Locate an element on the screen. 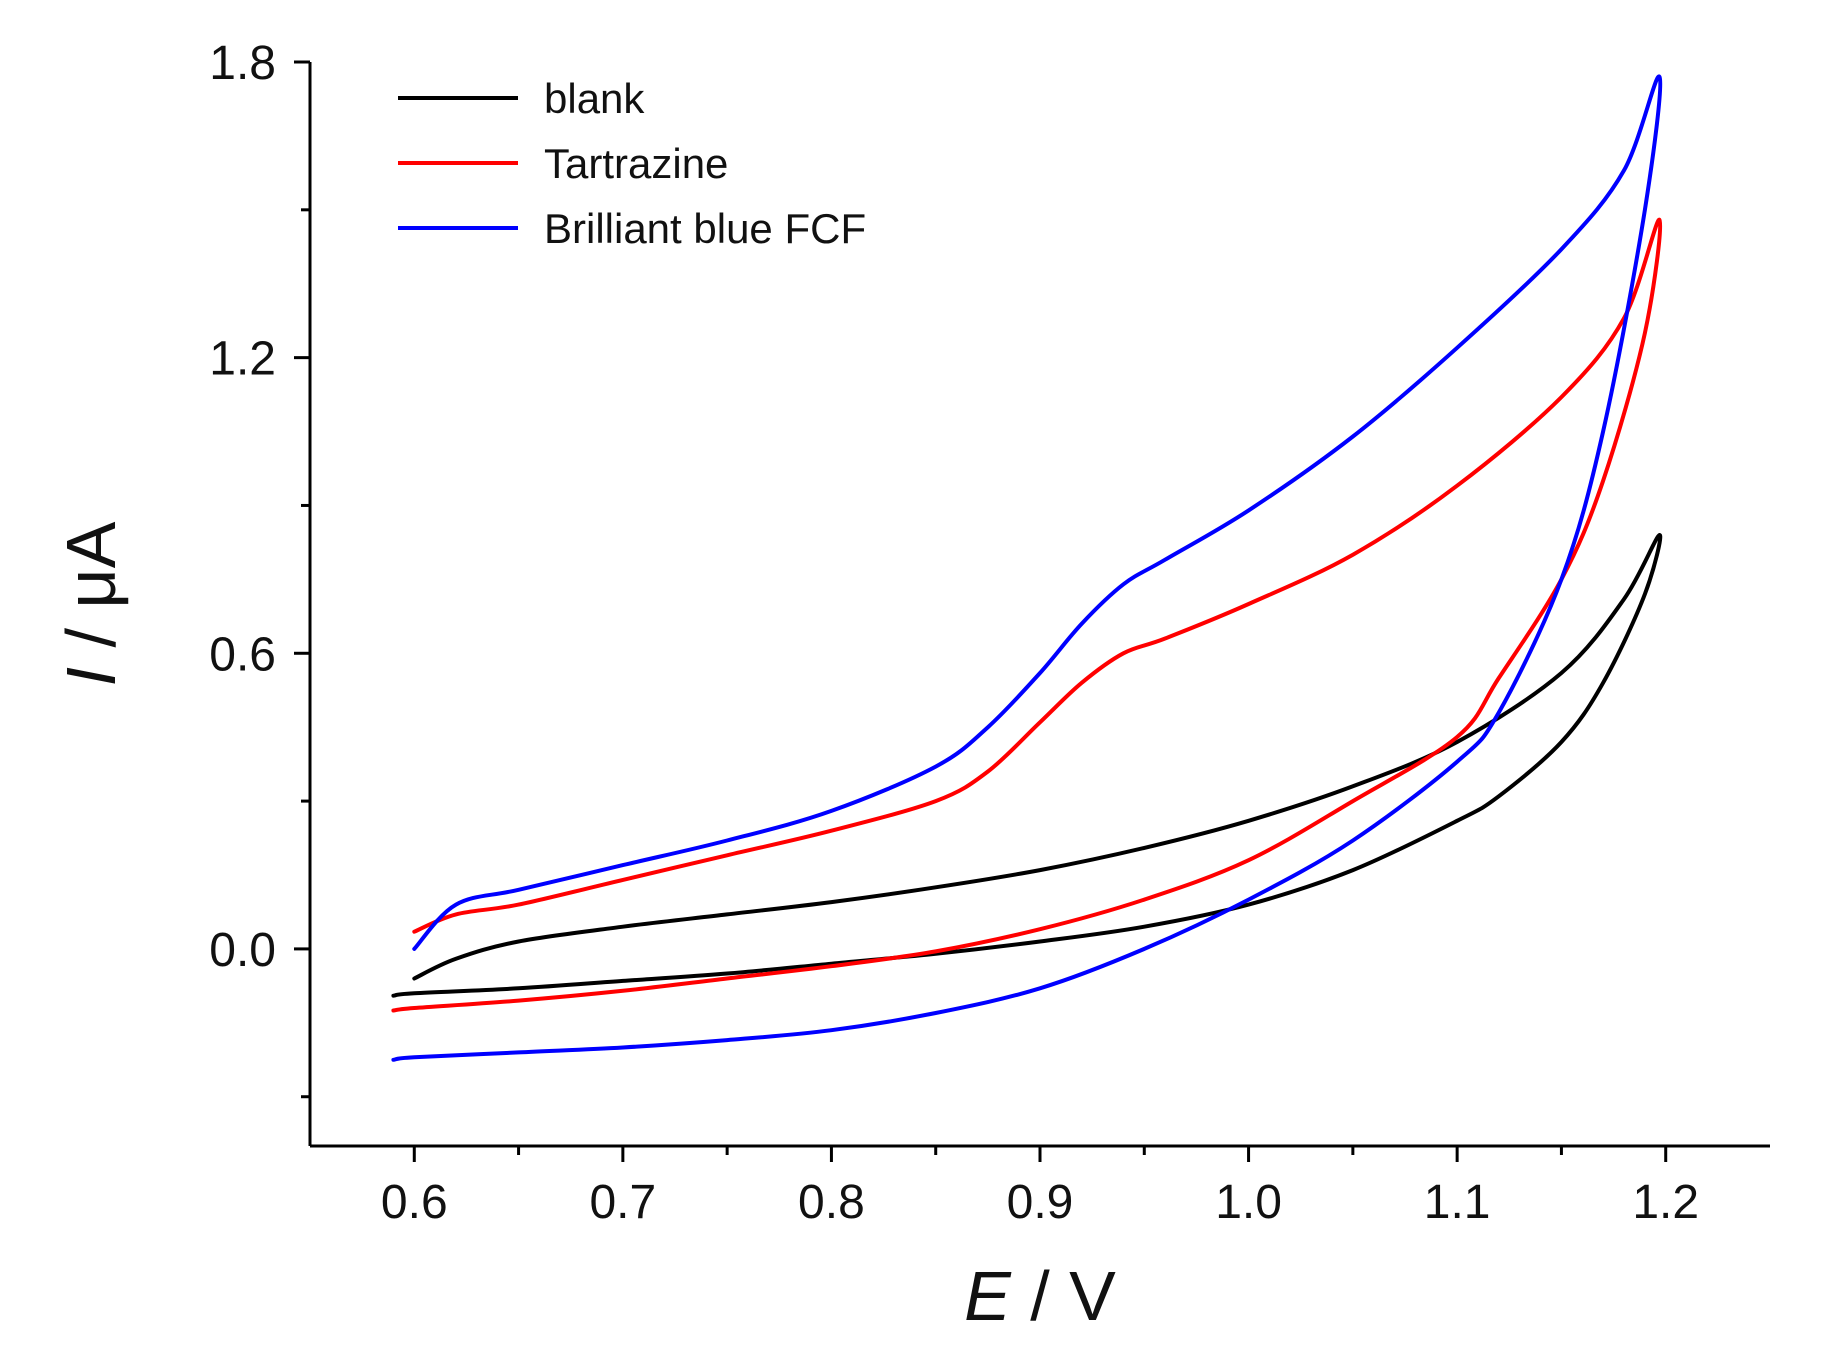  x-tick-label: 1.1 is located at coordinates (1457, 1202).